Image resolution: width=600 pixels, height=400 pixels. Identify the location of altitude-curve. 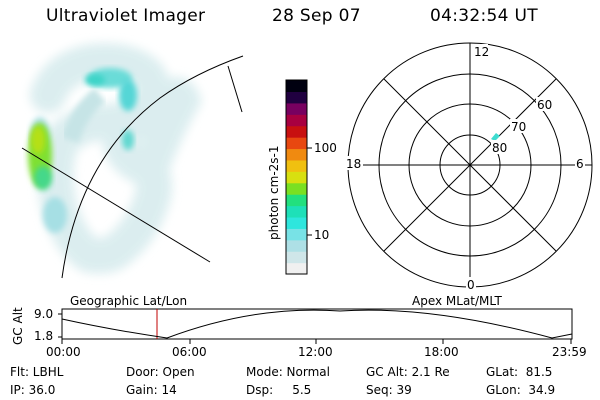
(317, 324).